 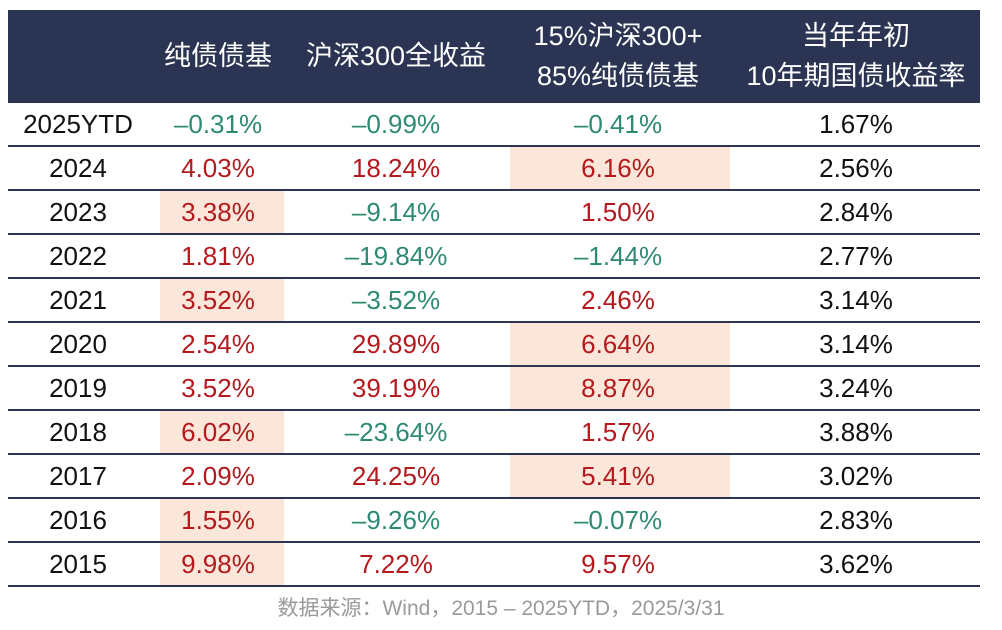 I want to click on cell-bond: 2.54%, so click(x=218, y=343).